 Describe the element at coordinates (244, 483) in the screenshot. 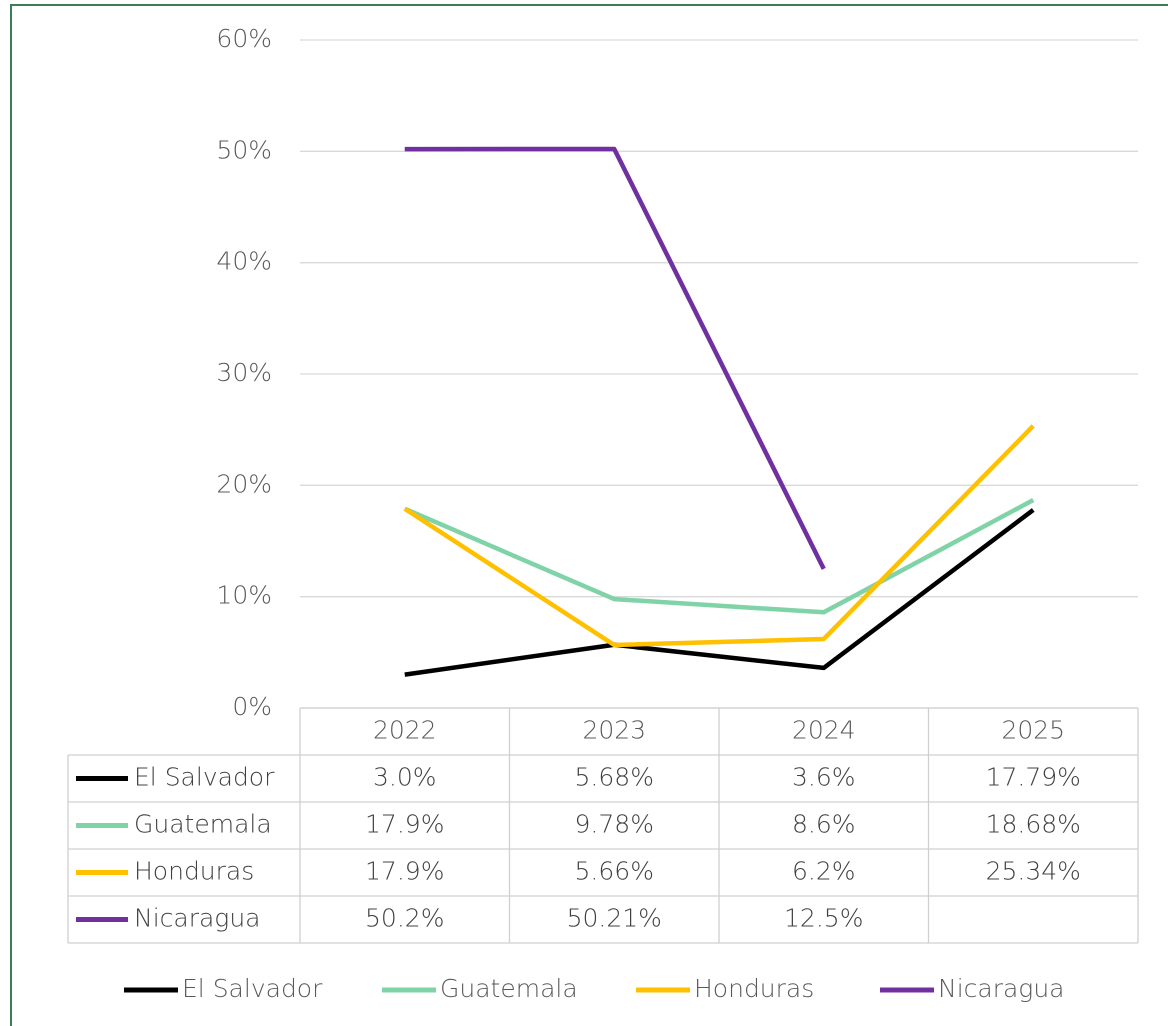

I see `y-tick-label: 20%` at that location.